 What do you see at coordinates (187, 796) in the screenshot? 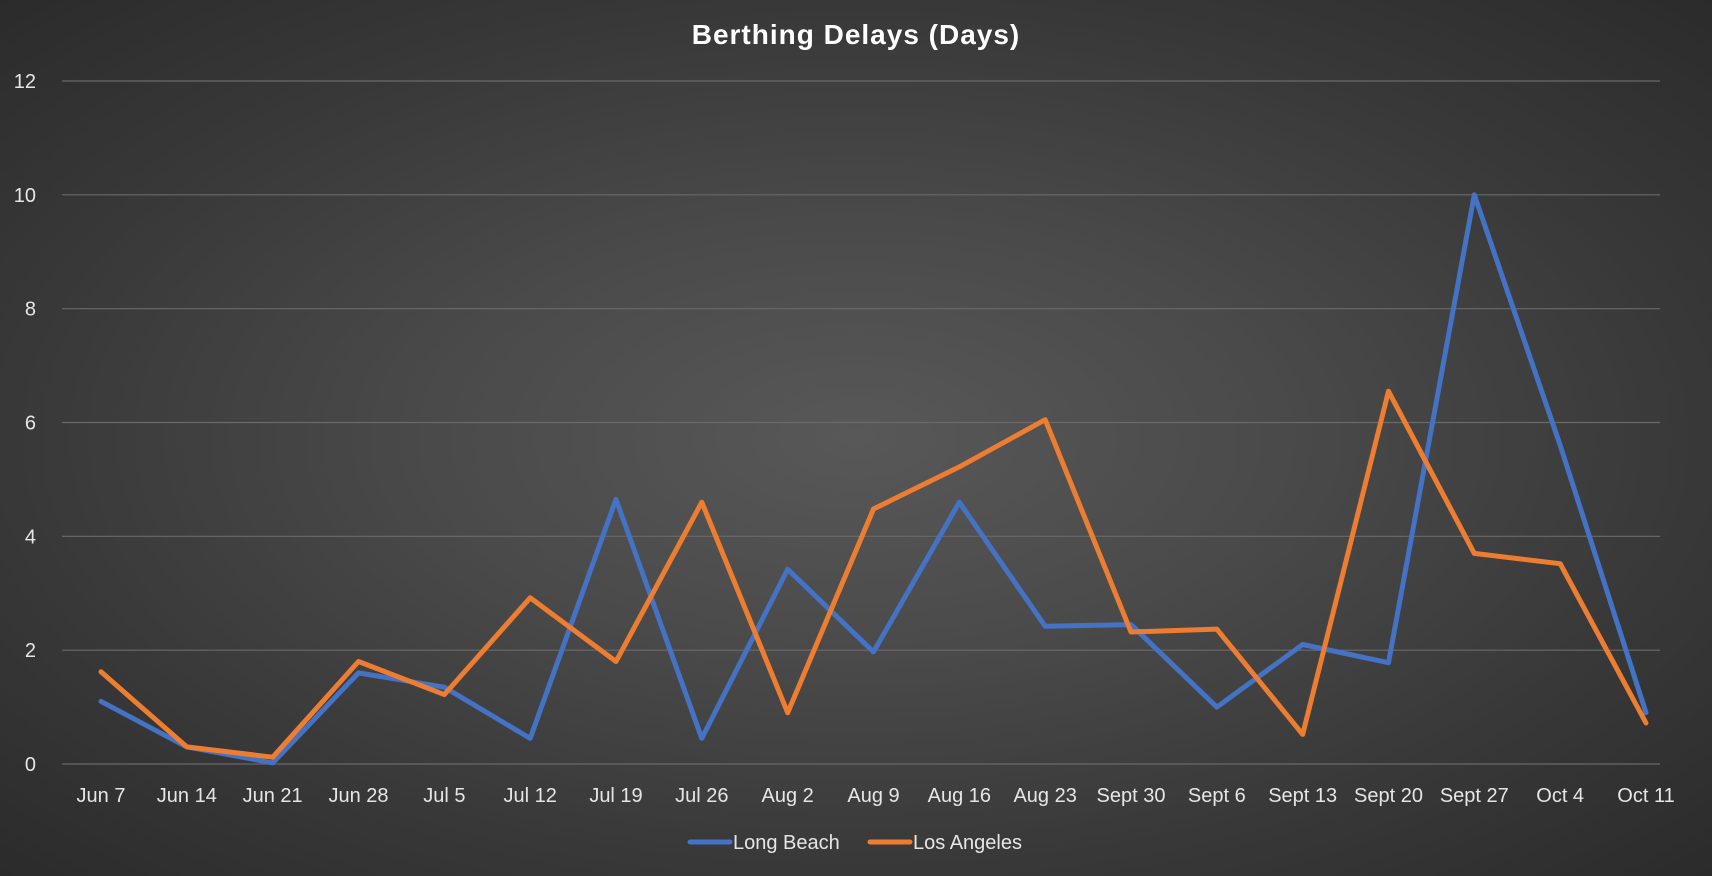
I see `x-tick-label: Jun 14` at bounding box center [187, 796].